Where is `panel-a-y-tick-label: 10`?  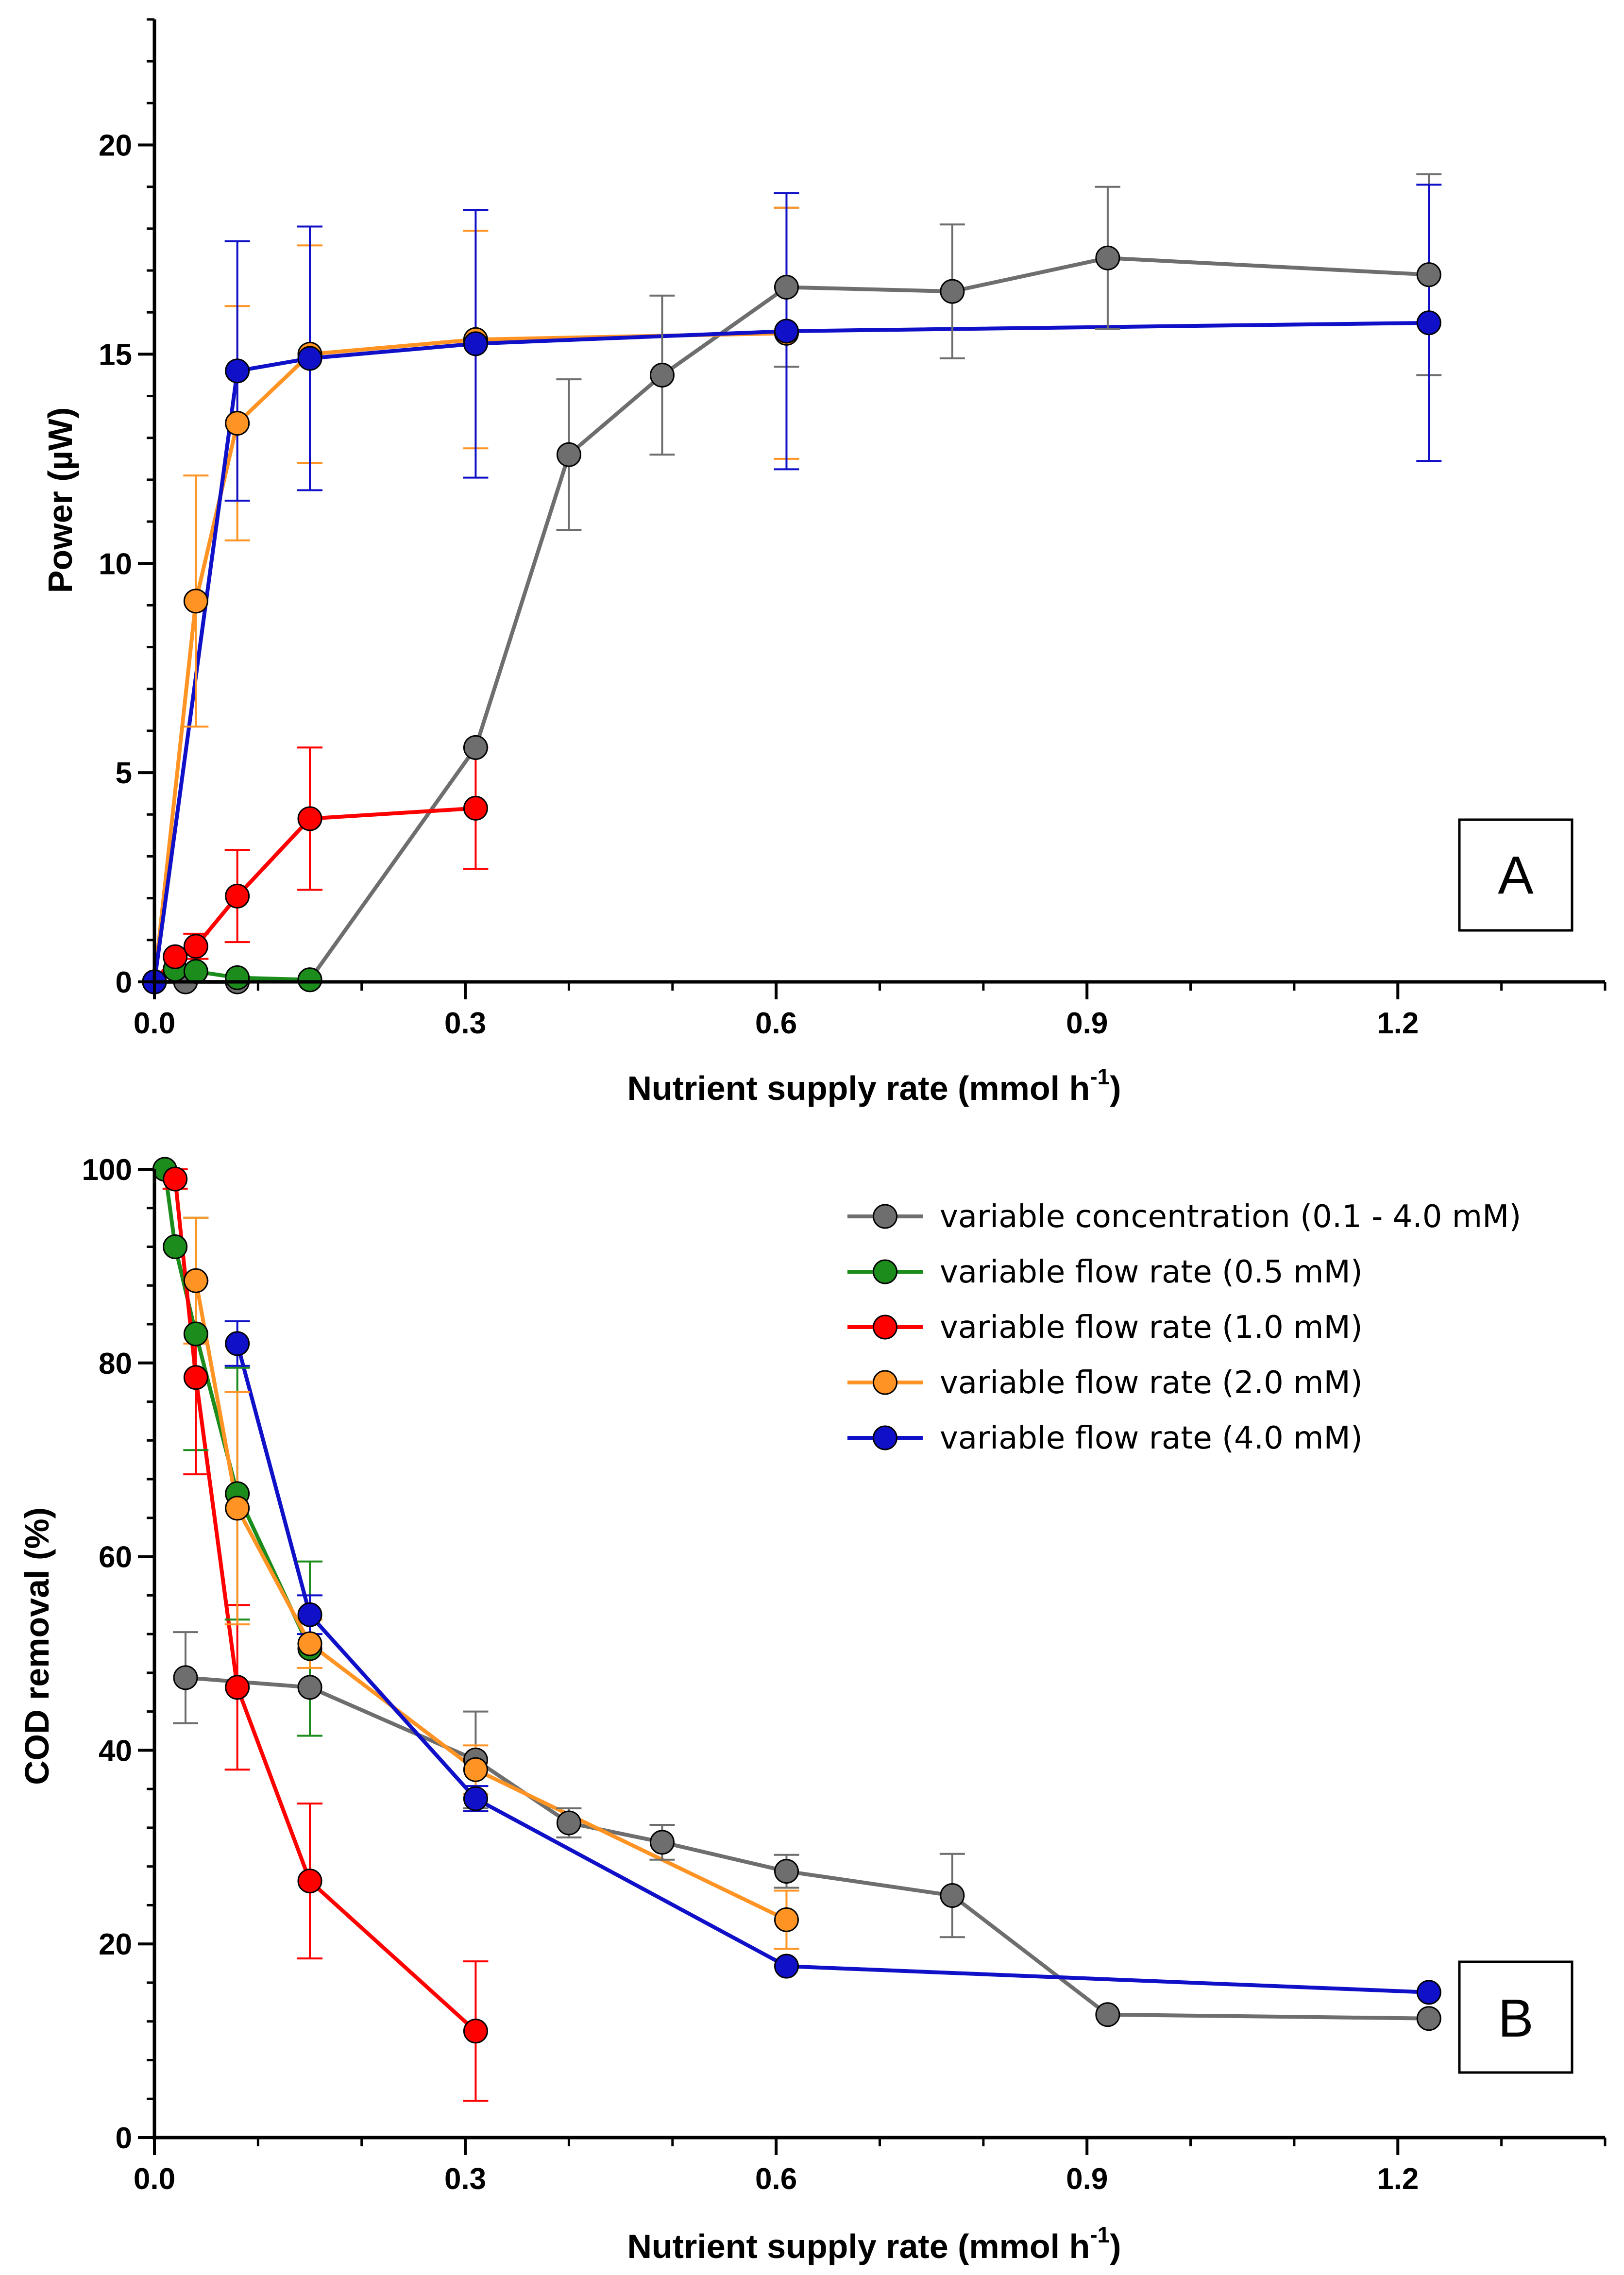
panel-a-y-tick-label: 10 is located at coordinates (115, 564).